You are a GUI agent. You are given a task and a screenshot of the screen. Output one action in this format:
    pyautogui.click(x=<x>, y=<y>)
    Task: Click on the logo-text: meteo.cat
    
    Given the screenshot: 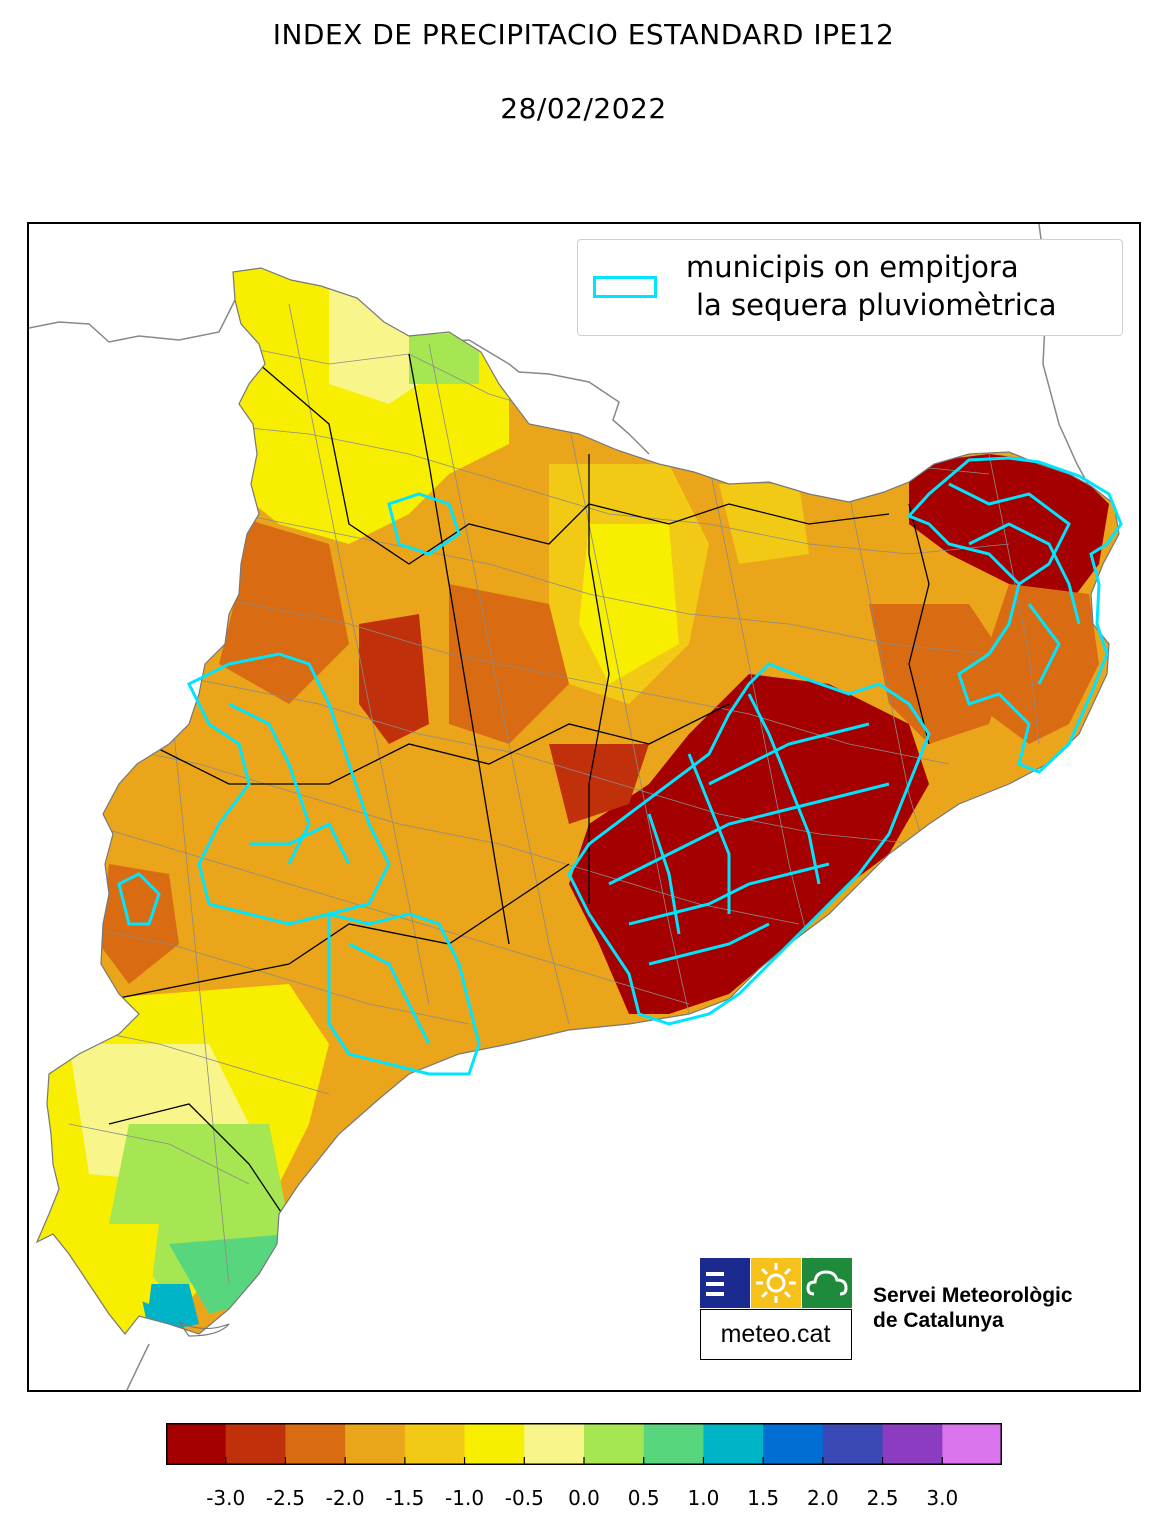 What is the action you would take?
    pyautogui.click(x=775, y=1334)
    